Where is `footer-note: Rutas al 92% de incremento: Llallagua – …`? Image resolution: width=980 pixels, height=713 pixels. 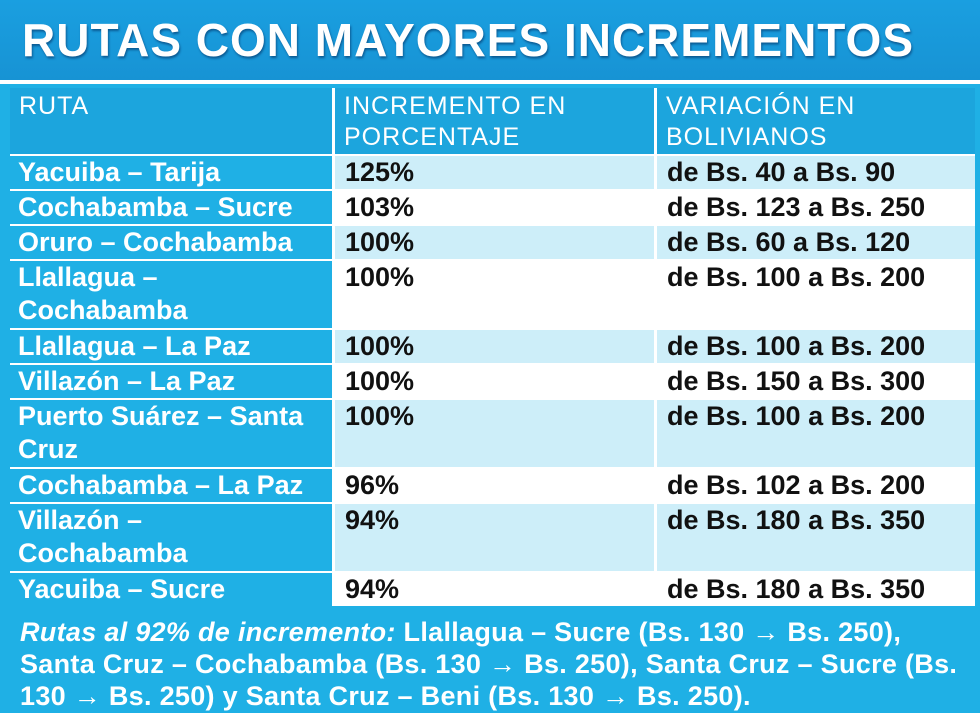
footer-note: Rutas al 92% de incremento: Llallagua – … is located at coordinates (492, 659).